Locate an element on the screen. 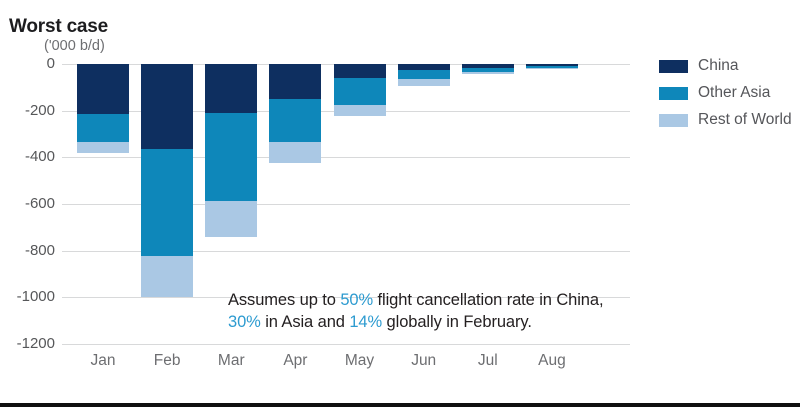 This screenshot has width=800, height=411. bar-aug is located at coordinates (551, 67).